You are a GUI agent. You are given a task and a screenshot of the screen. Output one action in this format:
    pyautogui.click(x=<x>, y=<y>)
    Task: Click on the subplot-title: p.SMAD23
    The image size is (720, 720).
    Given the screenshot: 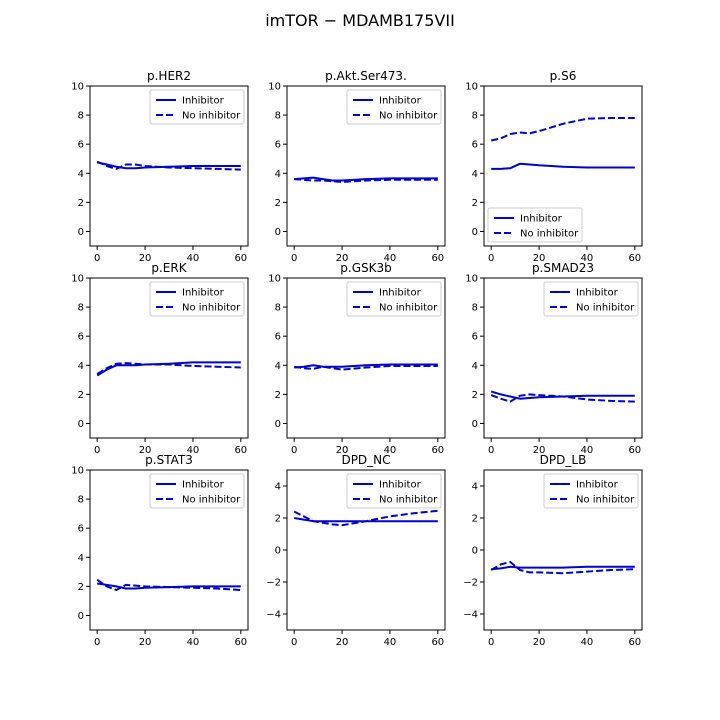 What is the action you would take?
    pyautogui.click(x=563, y=268)
    